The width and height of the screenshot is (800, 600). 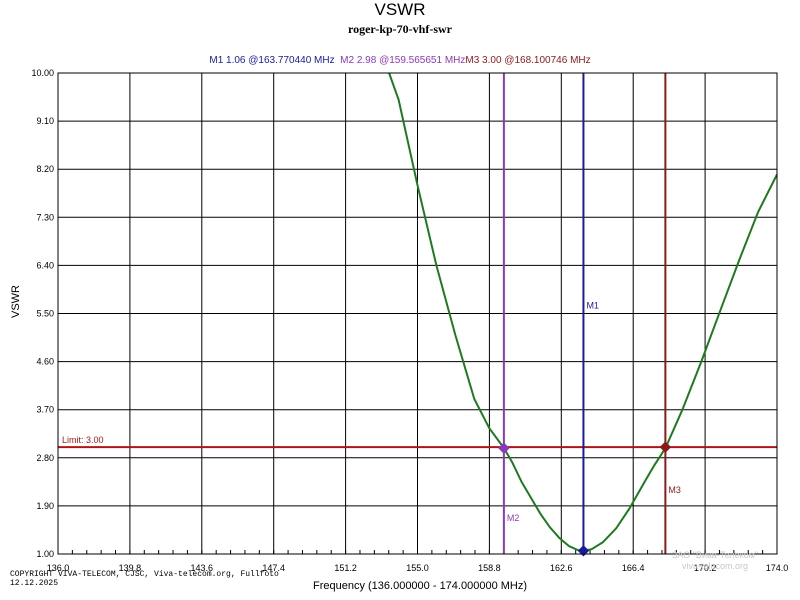 What do you see at coordinates (45, 506) in the screenshot?
I see `y-tick-label: 1.90` at bounding box center [45, 506].